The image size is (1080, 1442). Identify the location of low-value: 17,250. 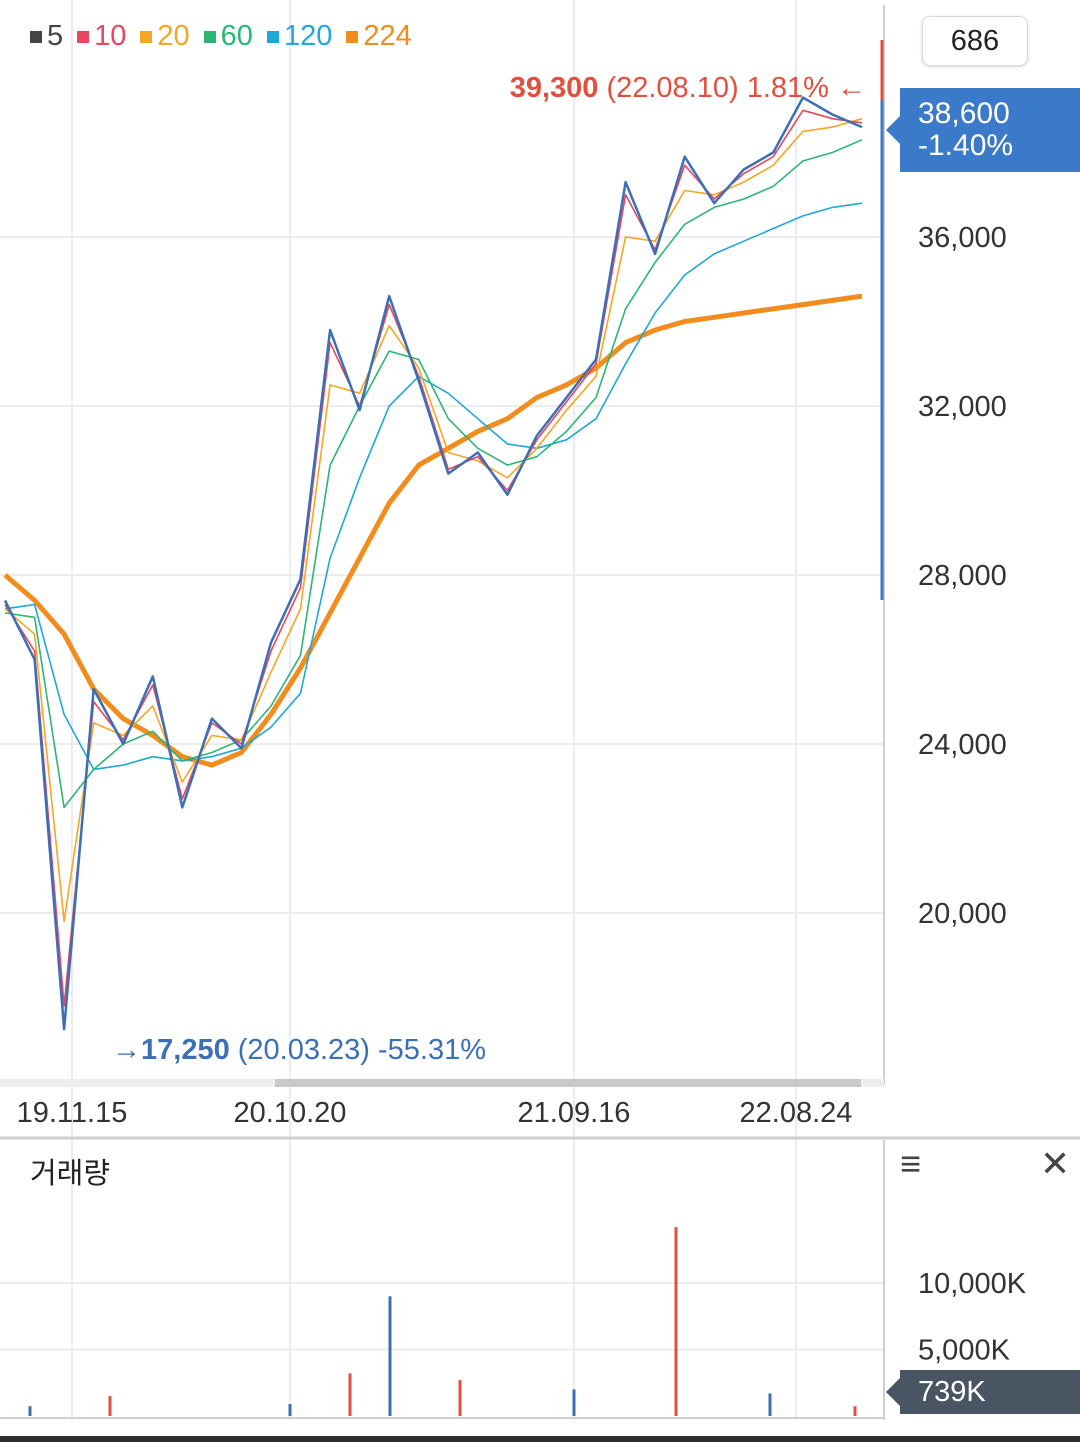
(185, 1050).